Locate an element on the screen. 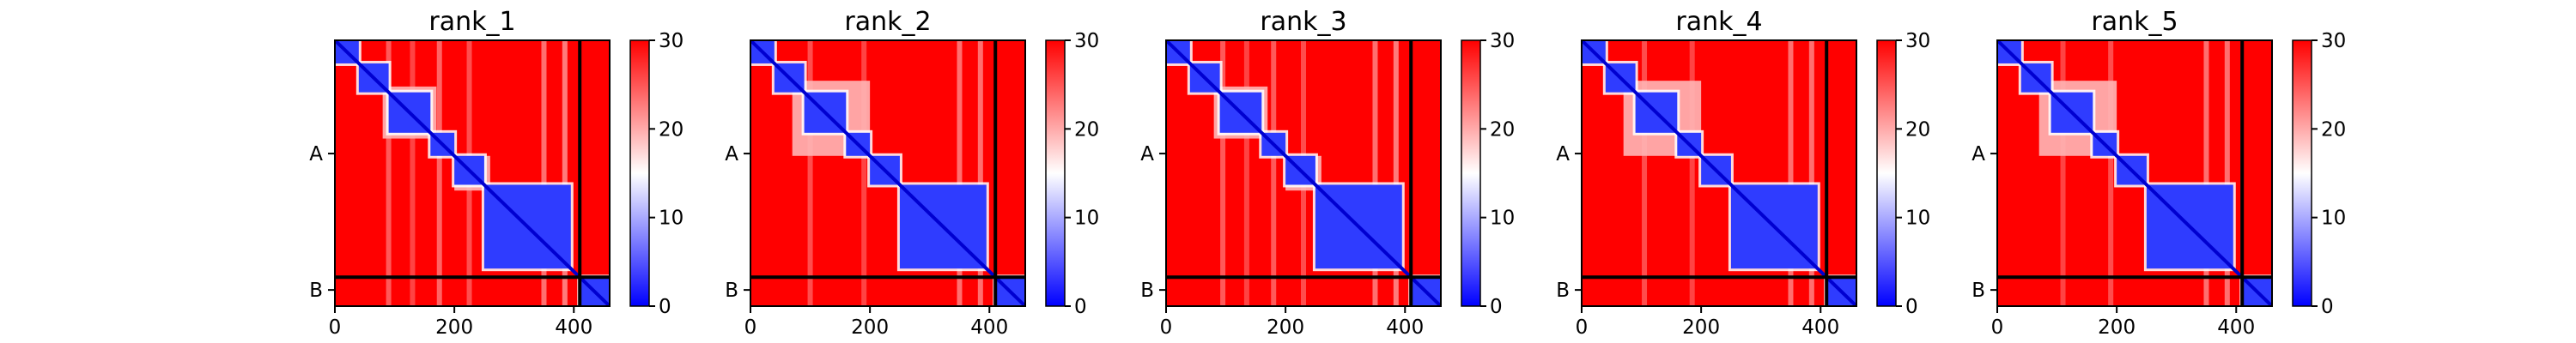 This screenshot has height=343, width=2576. panel-5-chain-label-A: A is located at coordinates (1978, 154).